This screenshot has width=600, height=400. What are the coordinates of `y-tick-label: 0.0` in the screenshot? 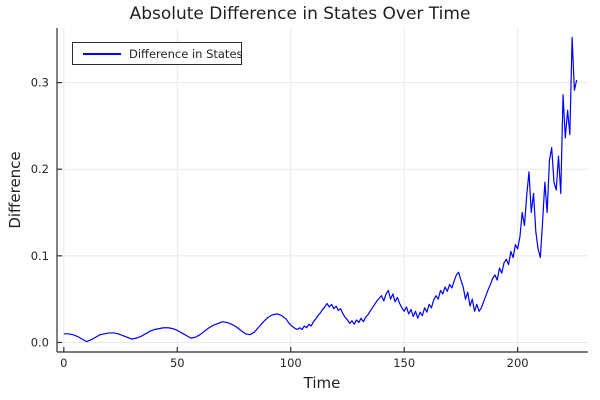 It's located at (40, 342).